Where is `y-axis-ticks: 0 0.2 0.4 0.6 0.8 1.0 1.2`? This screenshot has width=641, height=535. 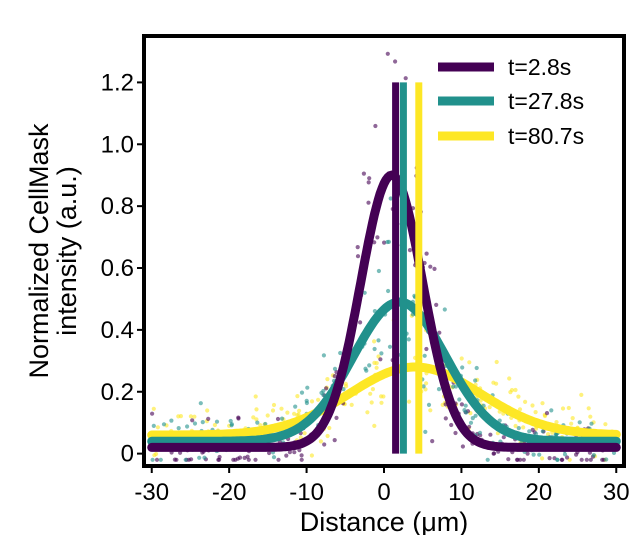 y-axis-ticks: 0 0.2 0.4 0.6 0.8 1.0 1.2 is located at coordinates (122, 268).